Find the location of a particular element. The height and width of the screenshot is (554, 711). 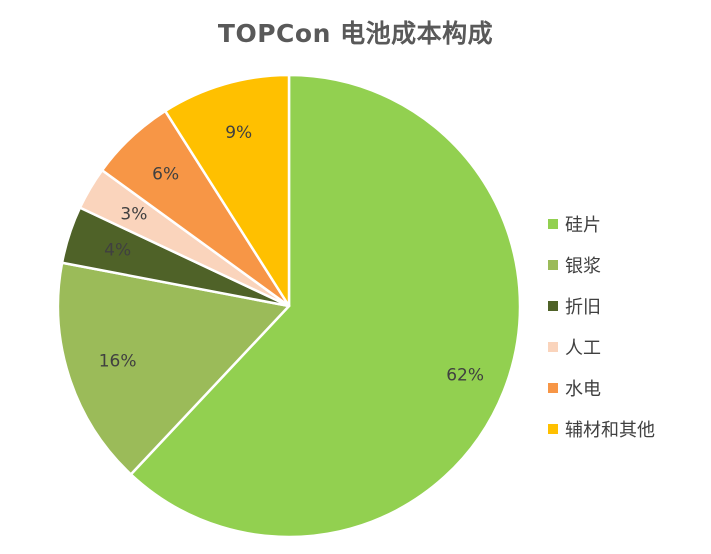

legend-item-3: 人工 is located at coordinates (601, 346).